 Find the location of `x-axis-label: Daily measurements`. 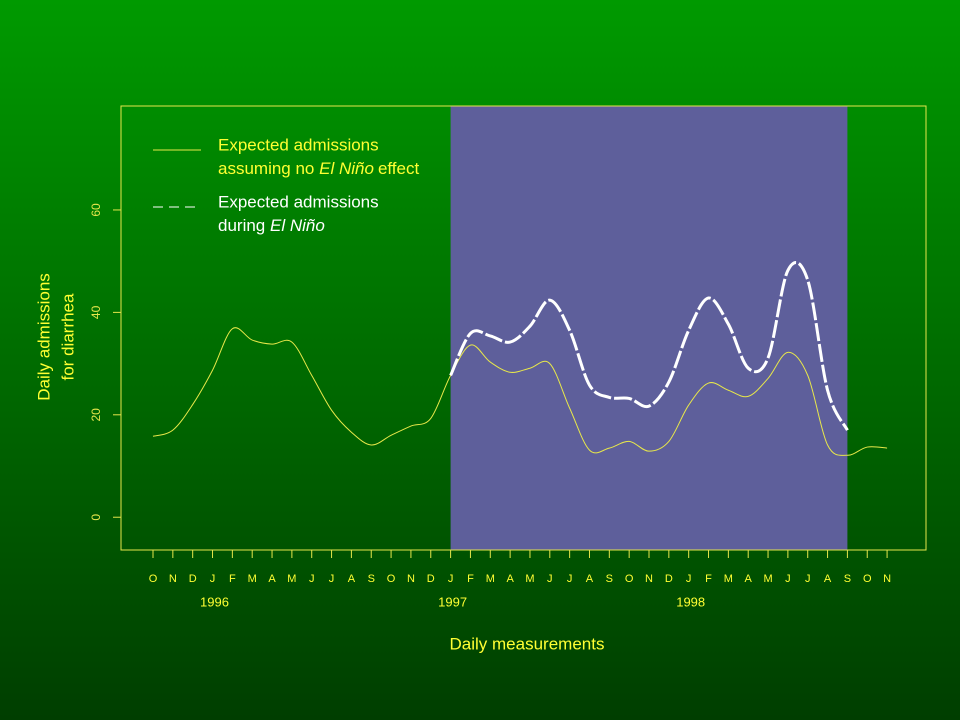

x-axis-label: Daily measurements is located at coordinates (527, 643).